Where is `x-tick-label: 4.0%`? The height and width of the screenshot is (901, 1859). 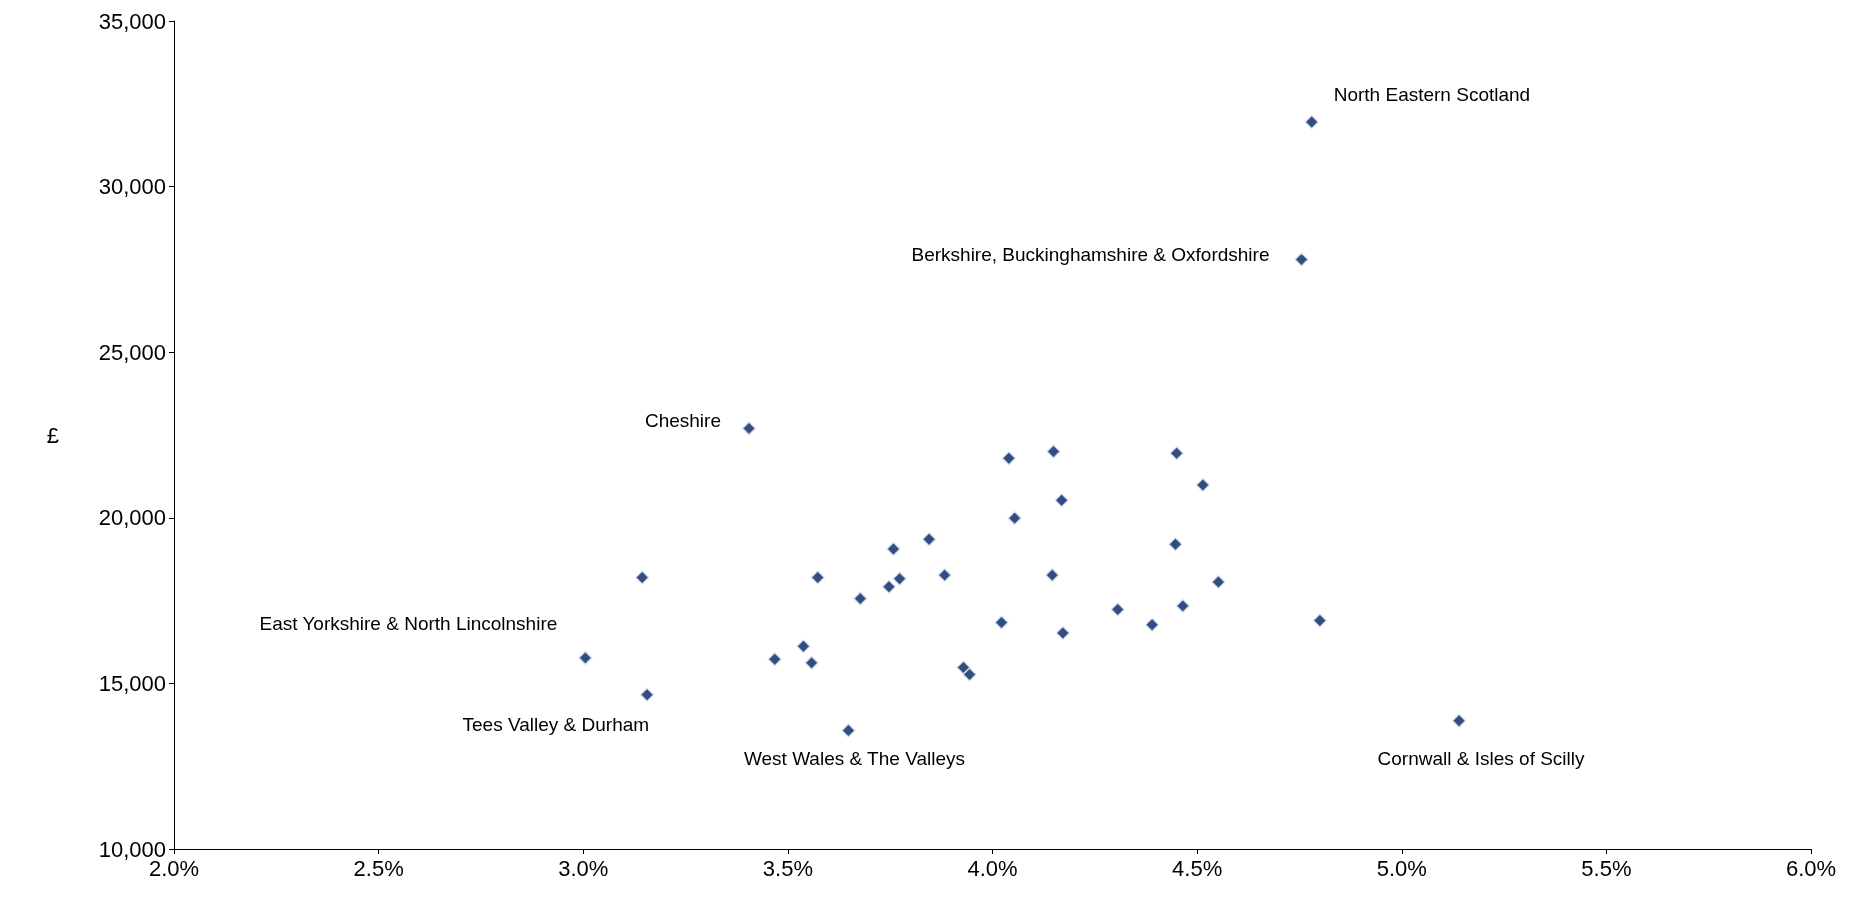
x-tick-label: 4.0% is located at coordinates (992, 868).